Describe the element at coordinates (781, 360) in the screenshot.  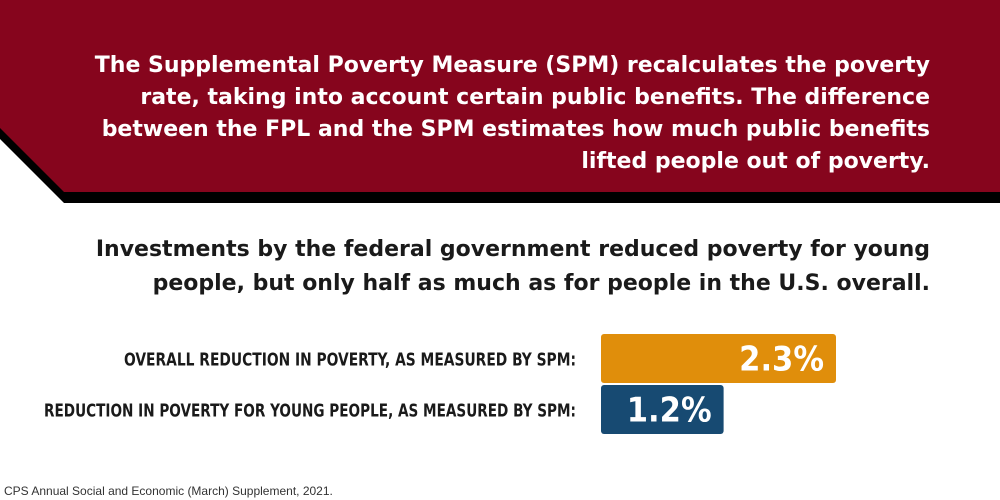
I see `data-label-1: 2.3%` at that location.